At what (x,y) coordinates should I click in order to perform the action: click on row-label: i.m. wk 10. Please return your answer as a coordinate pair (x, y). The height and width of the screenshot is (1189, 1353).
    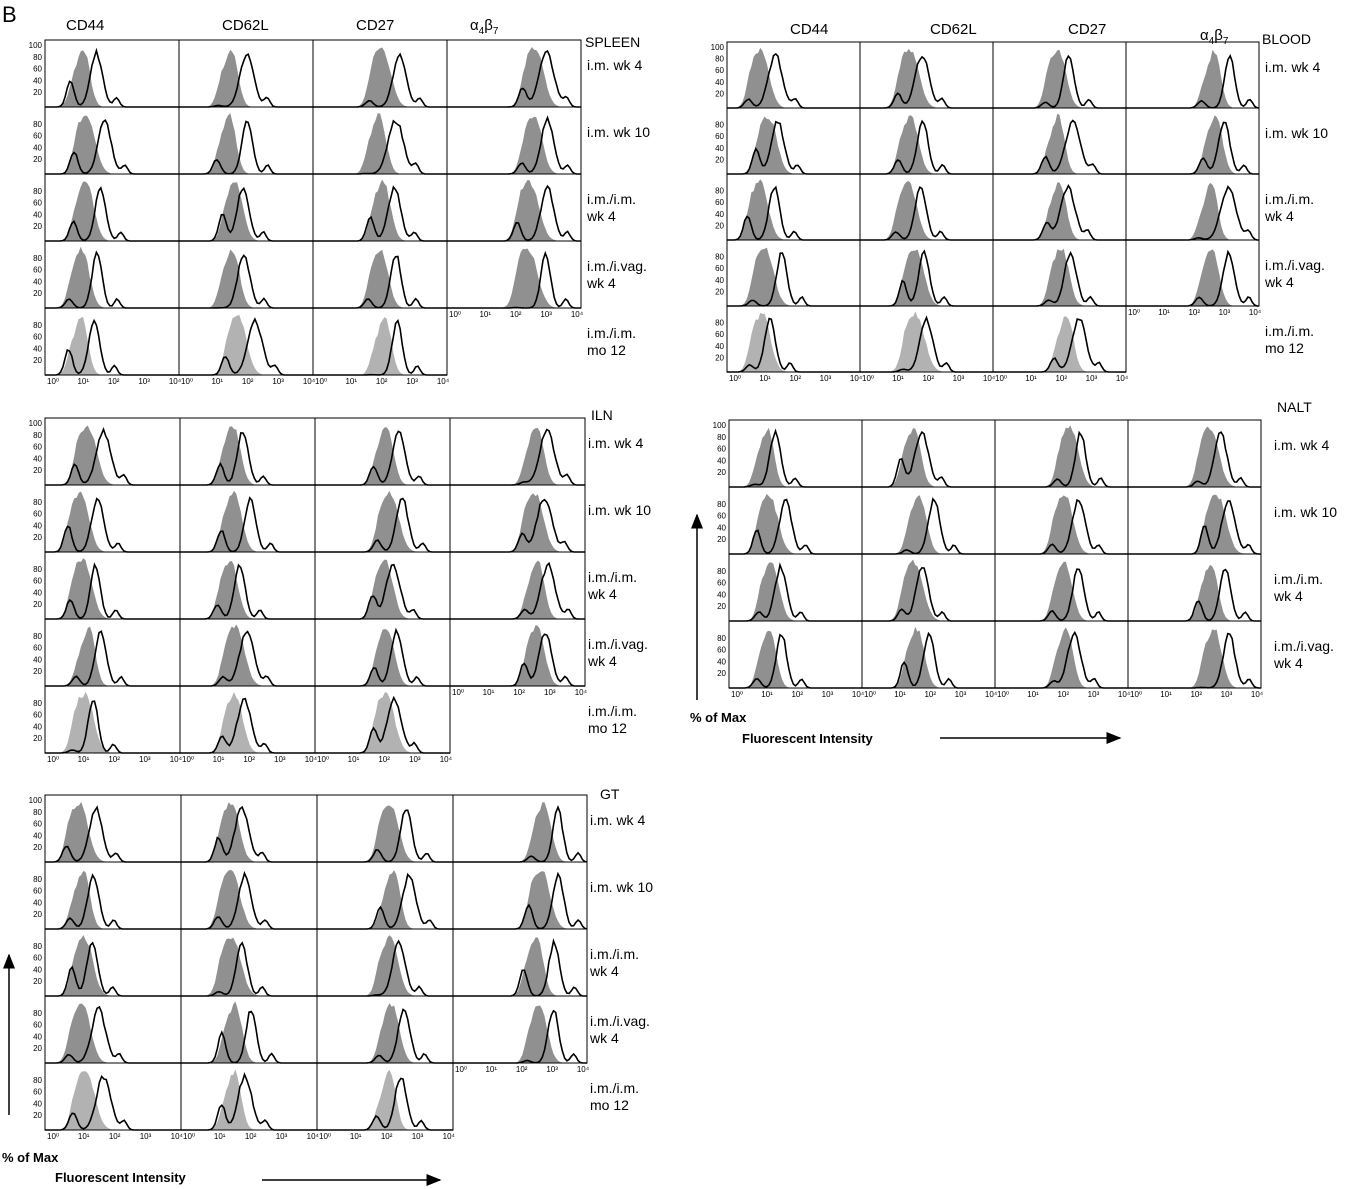
    Looking at the image, I should click on (1305, 512).